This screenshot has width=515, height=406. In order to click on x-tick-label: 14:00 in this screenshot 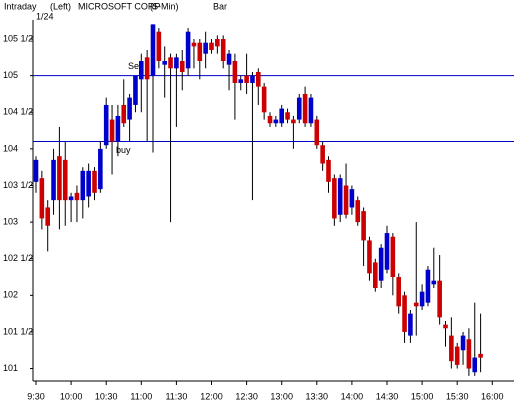, I will do `click(352, 396)`.